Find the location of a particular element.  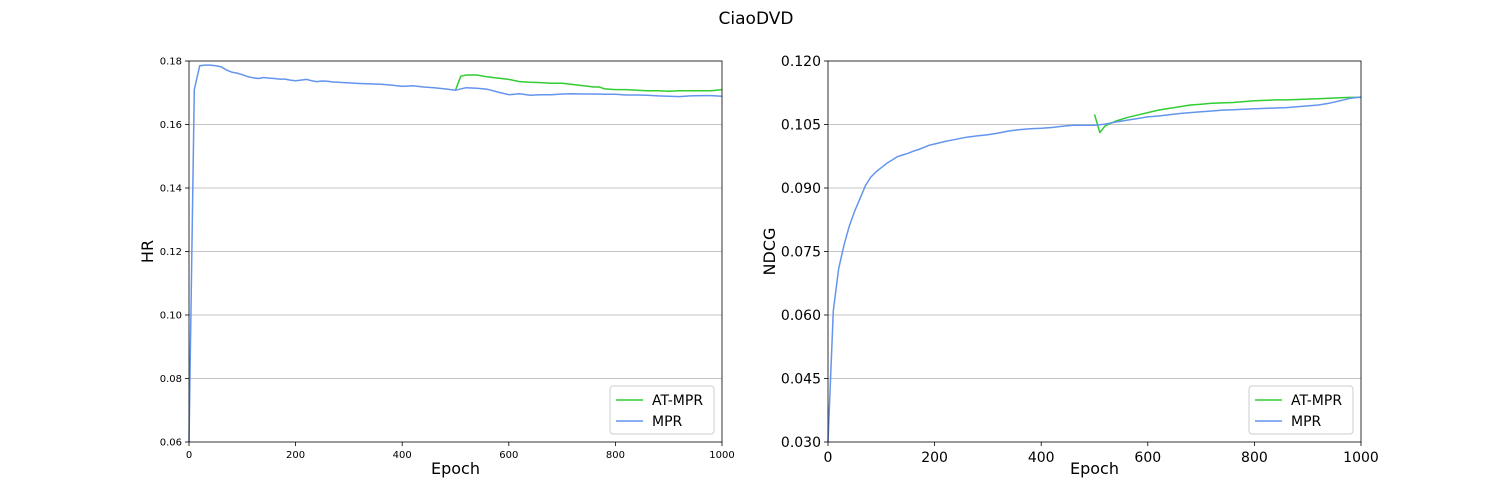

hr-y-tick-label: 0.16 is located at coordinates (171, 125).